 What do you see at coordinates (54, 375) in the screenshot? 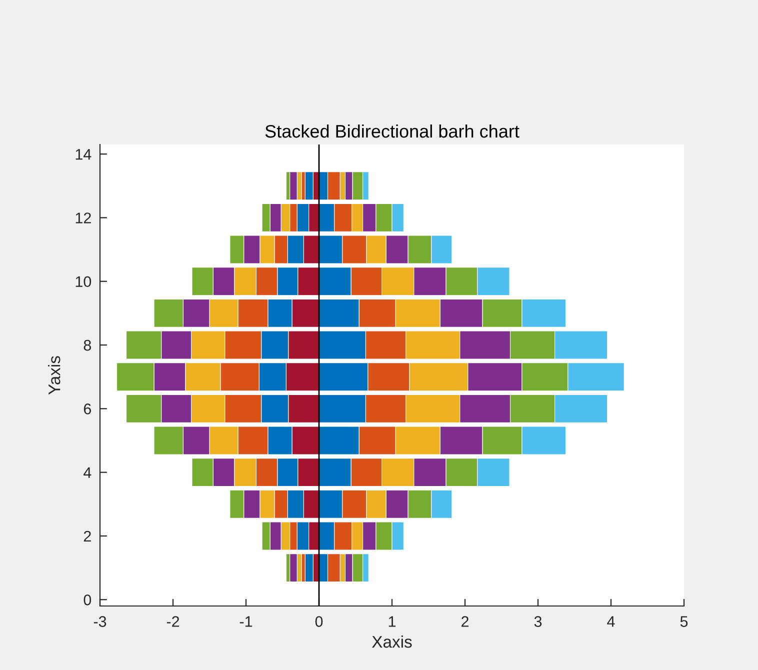
I see `y-axis-title: Yaxis` at bounding box center [54, 375].